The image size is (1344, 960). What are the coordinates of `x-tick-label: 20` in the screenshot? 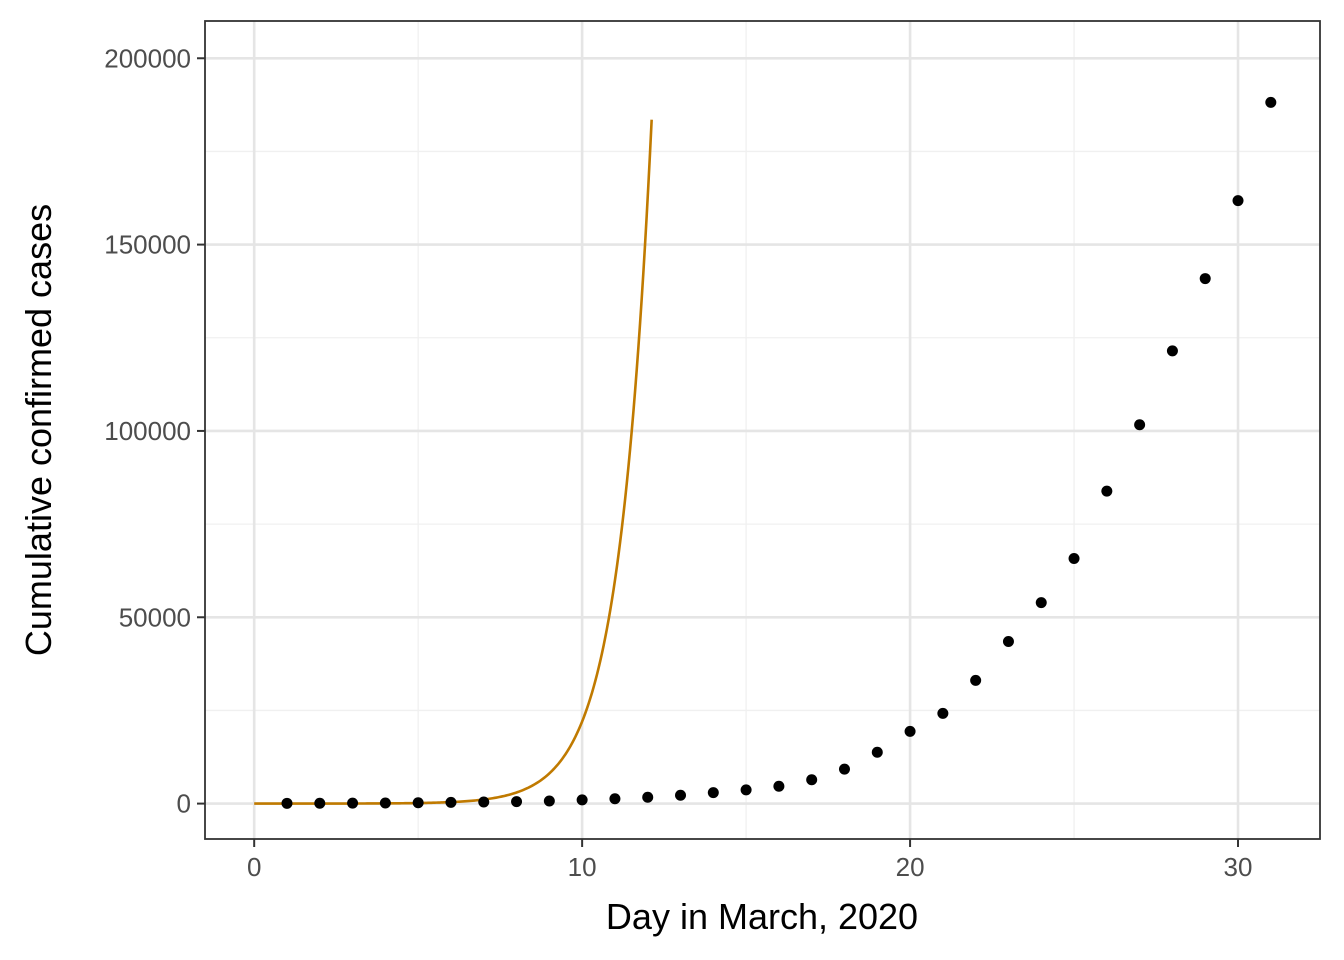 It's located at (910, 867).